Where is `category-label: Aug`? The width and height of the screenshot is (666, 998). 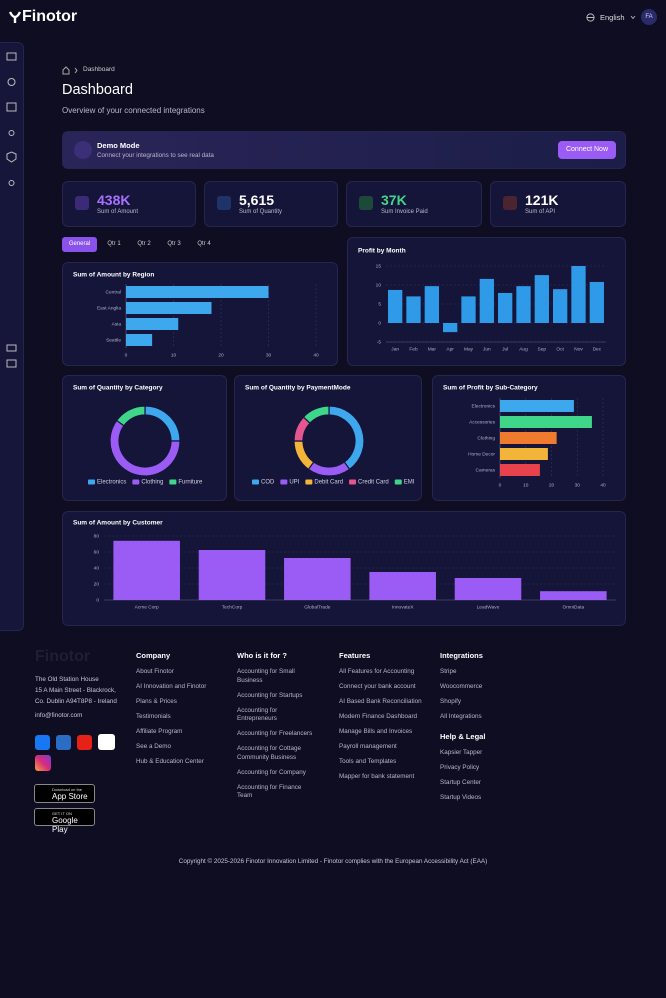 category-label: Aug is located at coordinates (523, 349).